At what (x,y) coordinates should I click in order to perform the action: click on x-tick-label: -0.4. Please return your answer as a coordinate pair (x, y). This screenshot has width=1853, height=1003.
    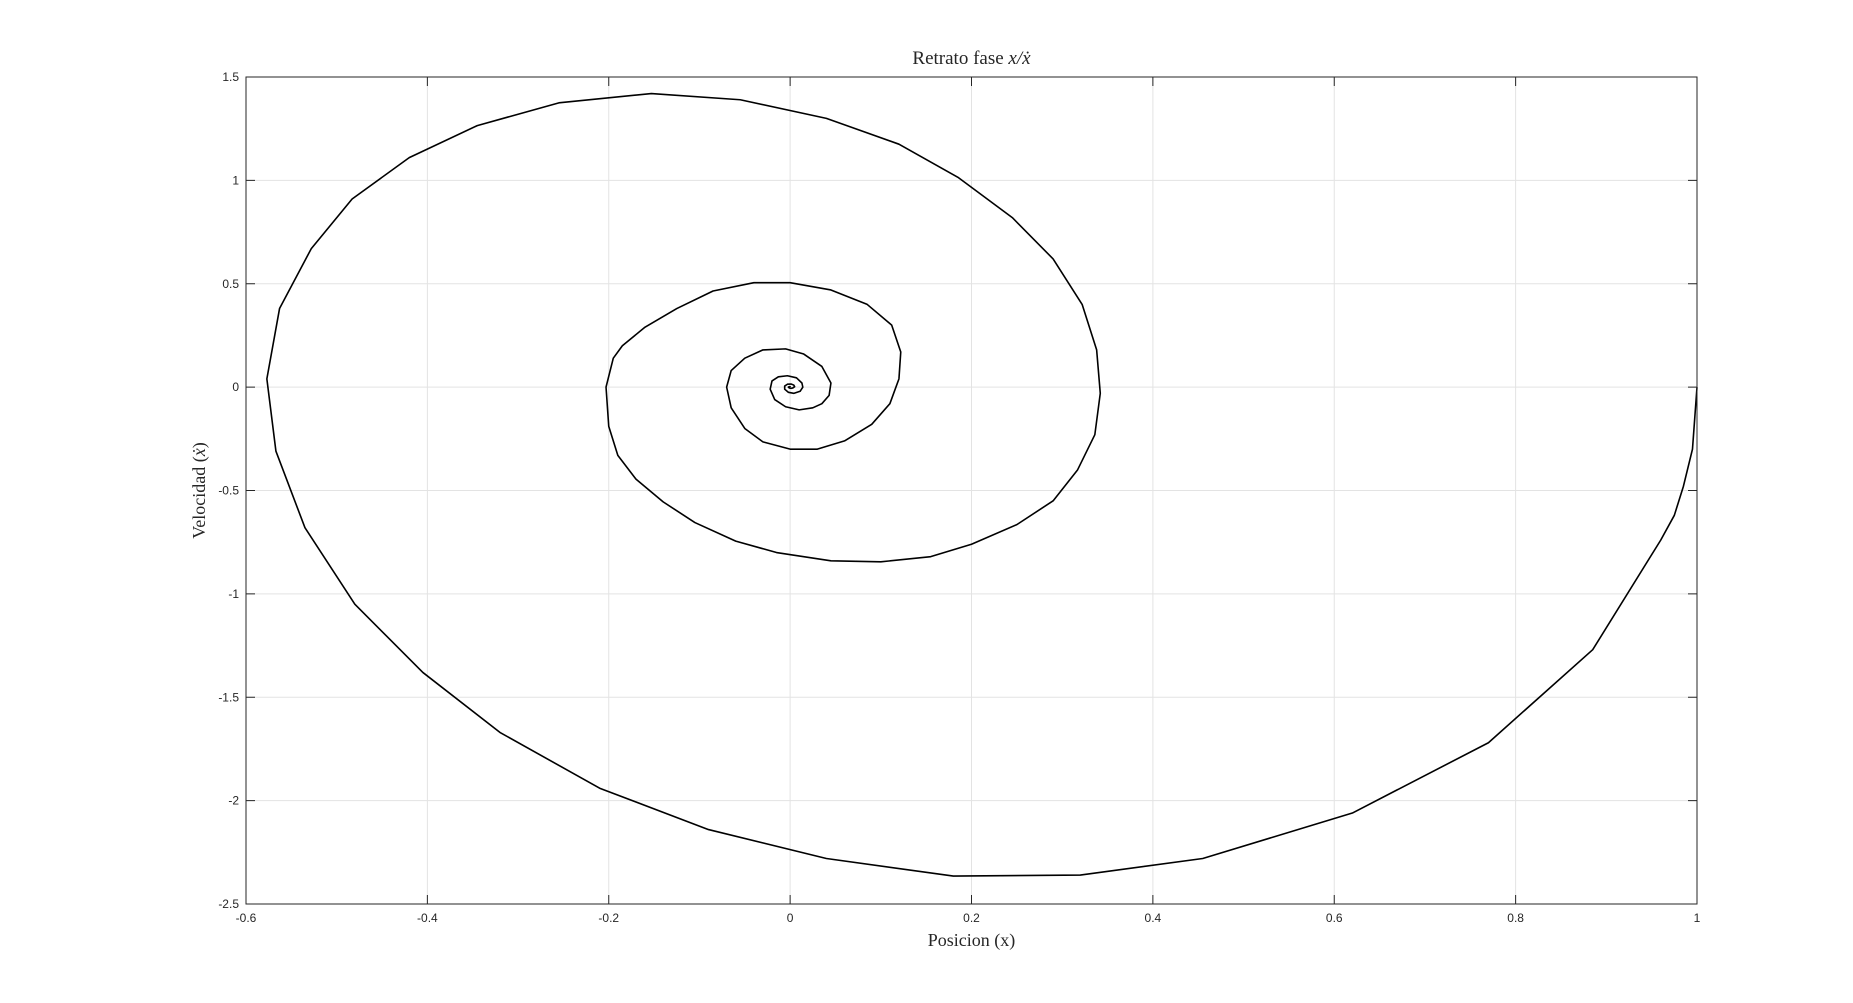
    Looking at the image, I should click on (427, 918).